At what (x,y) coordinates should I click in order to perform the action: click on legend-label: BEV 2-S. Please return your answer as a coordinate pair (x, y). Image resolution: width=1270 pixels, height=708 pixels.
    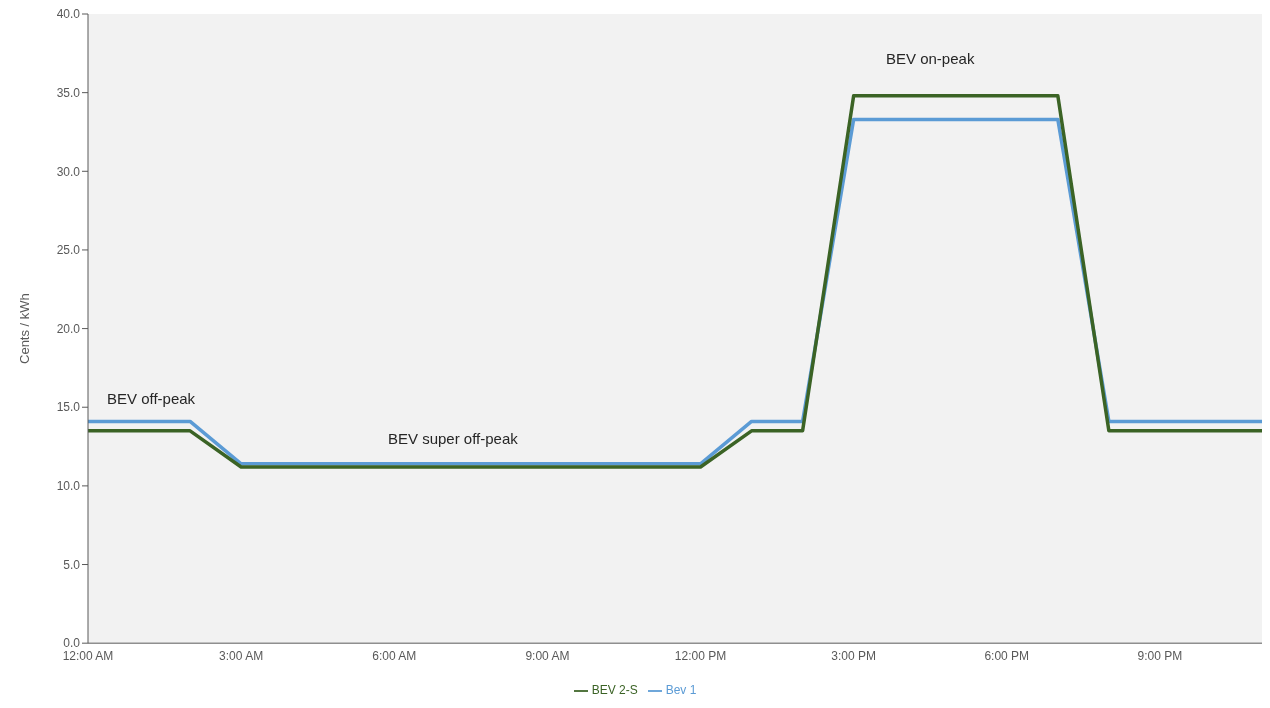
    Looking at the image, I should click on (614, 690).